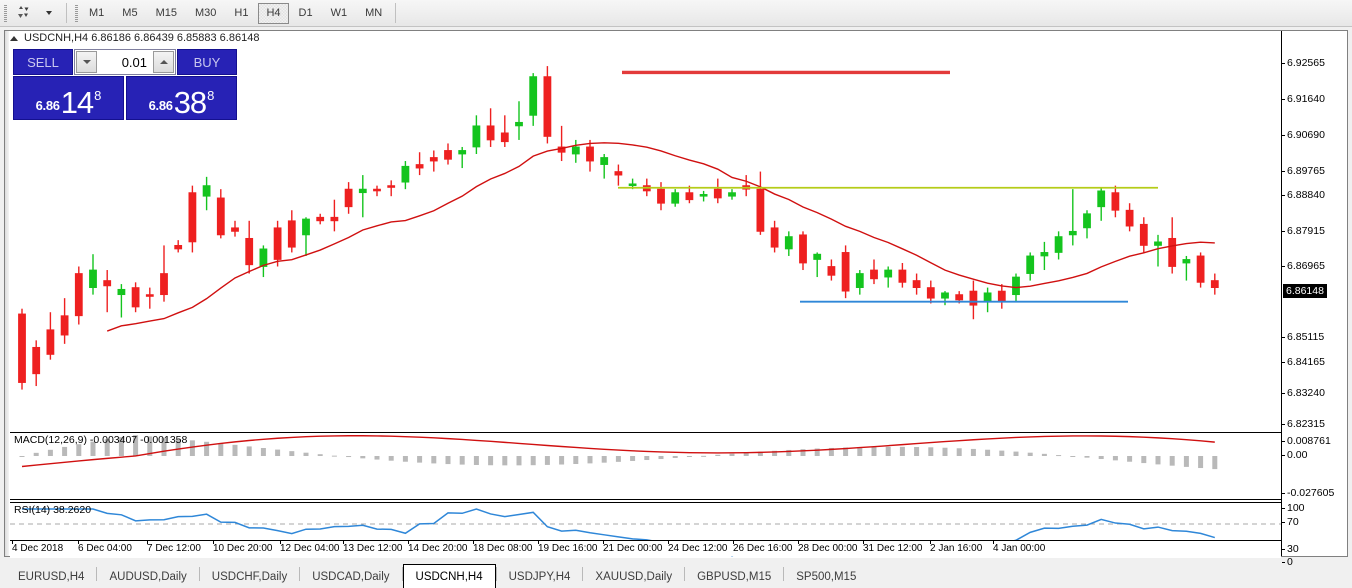 The image size is (1352, 588). What do you see at coordinates (211, 95) in the screenshot?
I see `buy-price-fraction: 8` at bounding box center [211, 95].